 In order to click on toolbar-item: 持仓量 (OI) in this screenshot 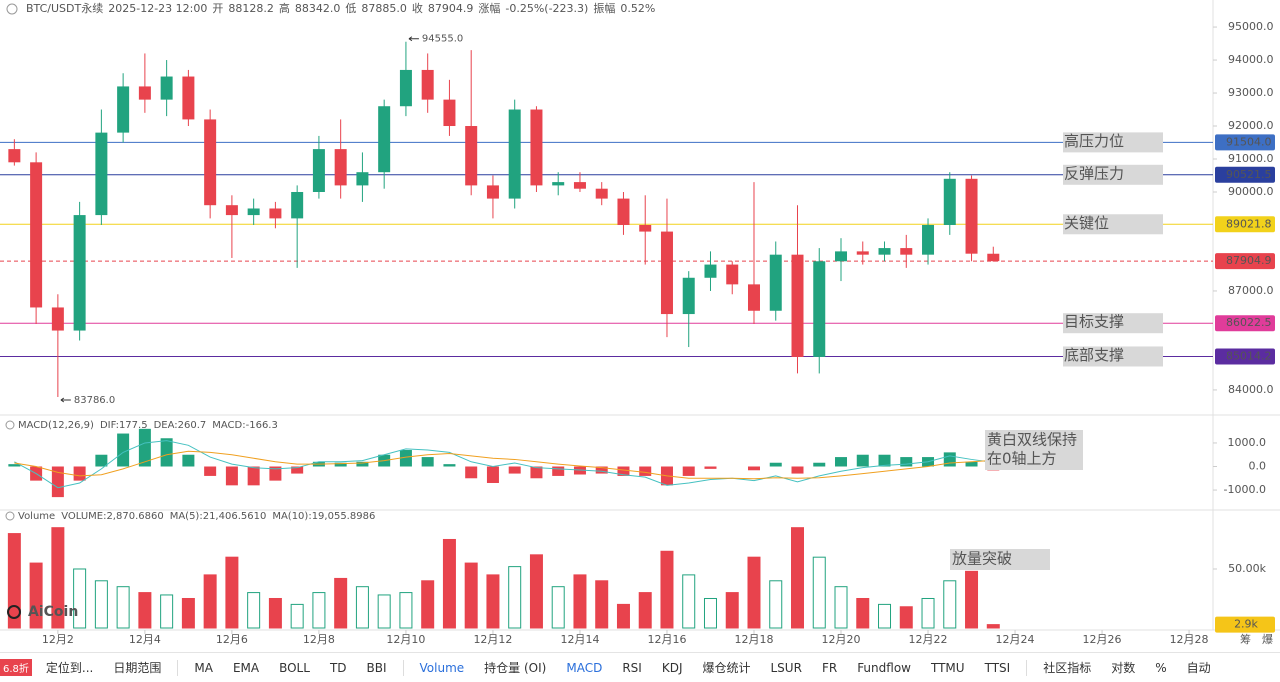, I will do `click(515, 668)`.